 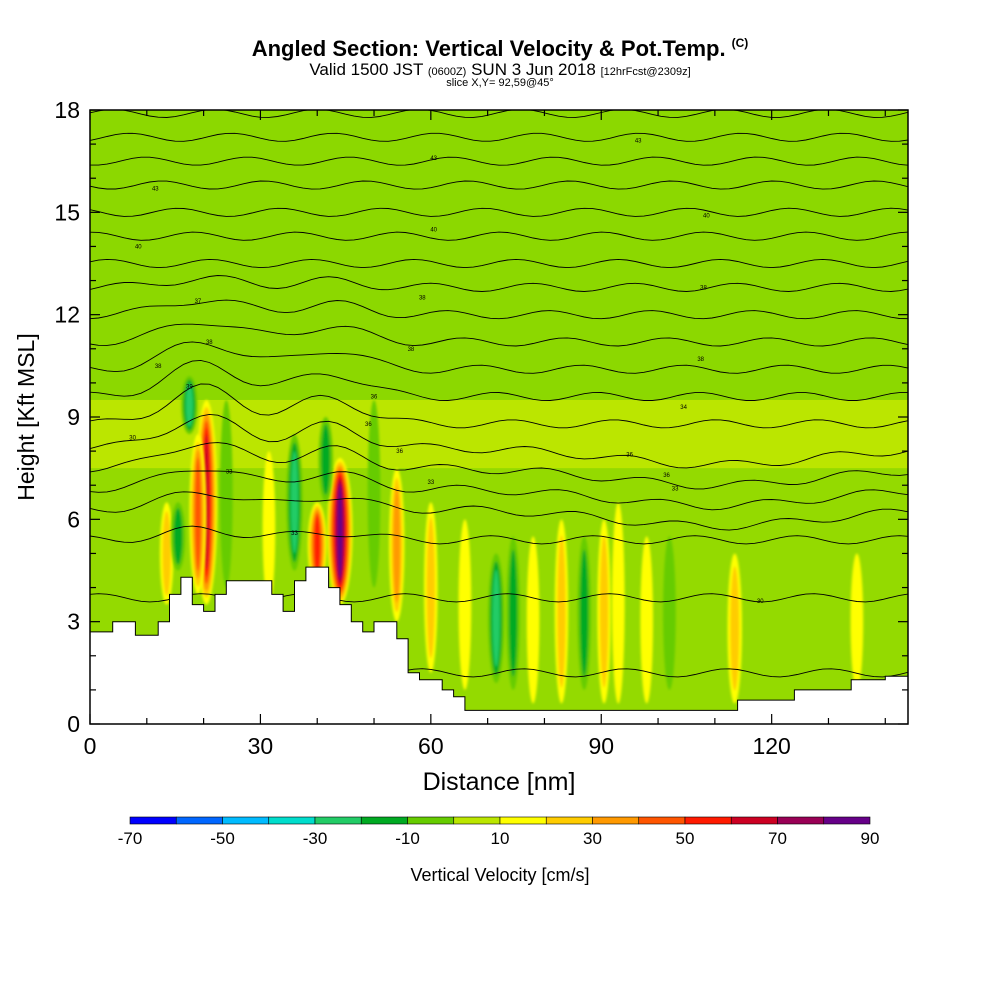 I want to click on y-tick-label: 0, so click(x=73, y=724).